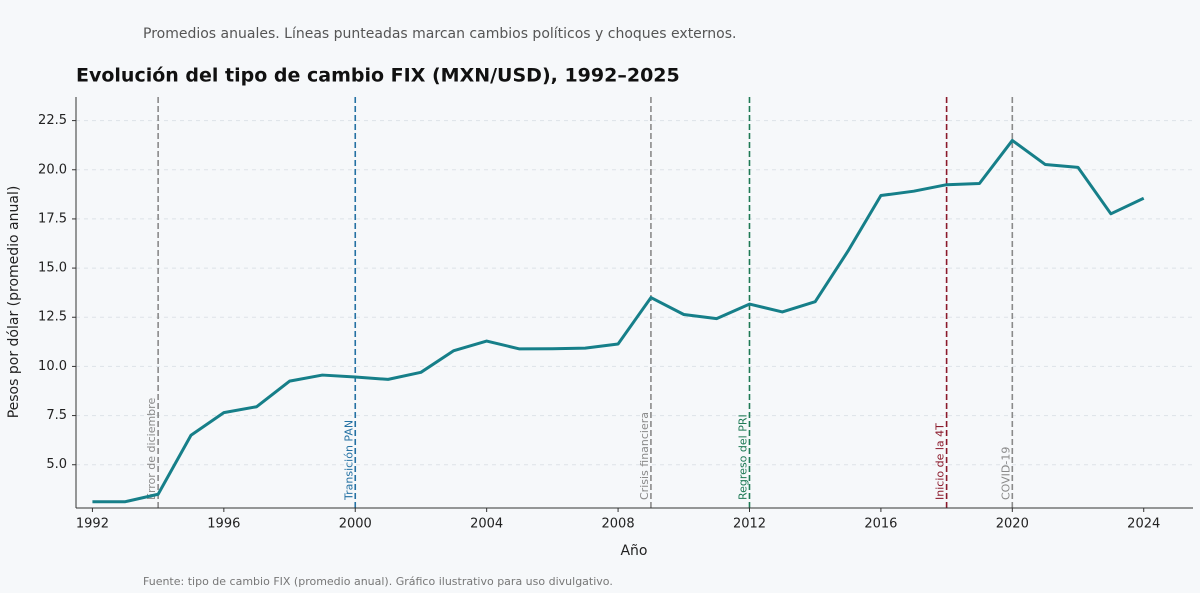 The width and height of the screenshot is (1200, 593). Describe the element at coordinates (52, 366) in the screenshot. I see `y-tick-label: 10.0` at that location.